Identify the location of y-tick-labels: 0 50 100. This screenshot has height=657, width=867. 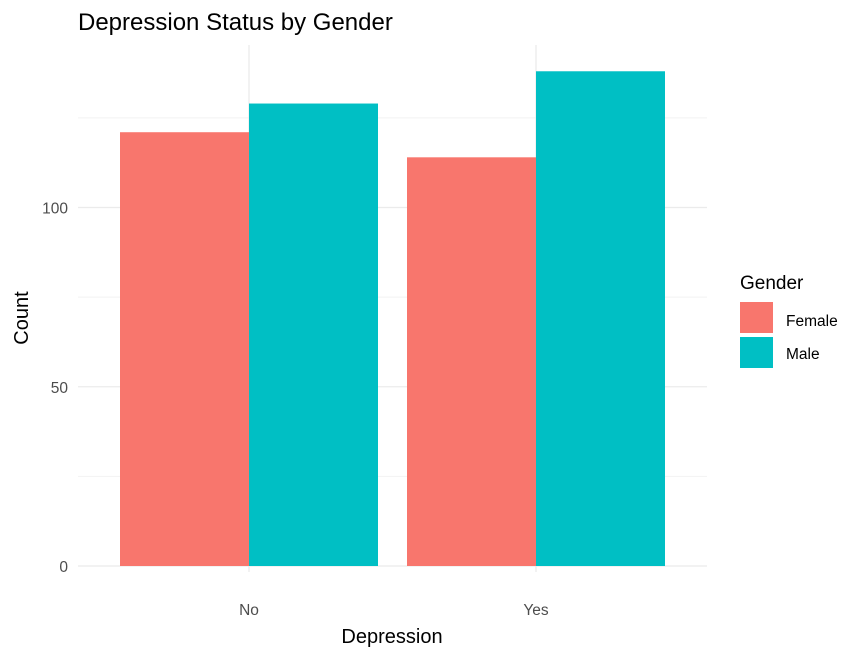
(55, 389).